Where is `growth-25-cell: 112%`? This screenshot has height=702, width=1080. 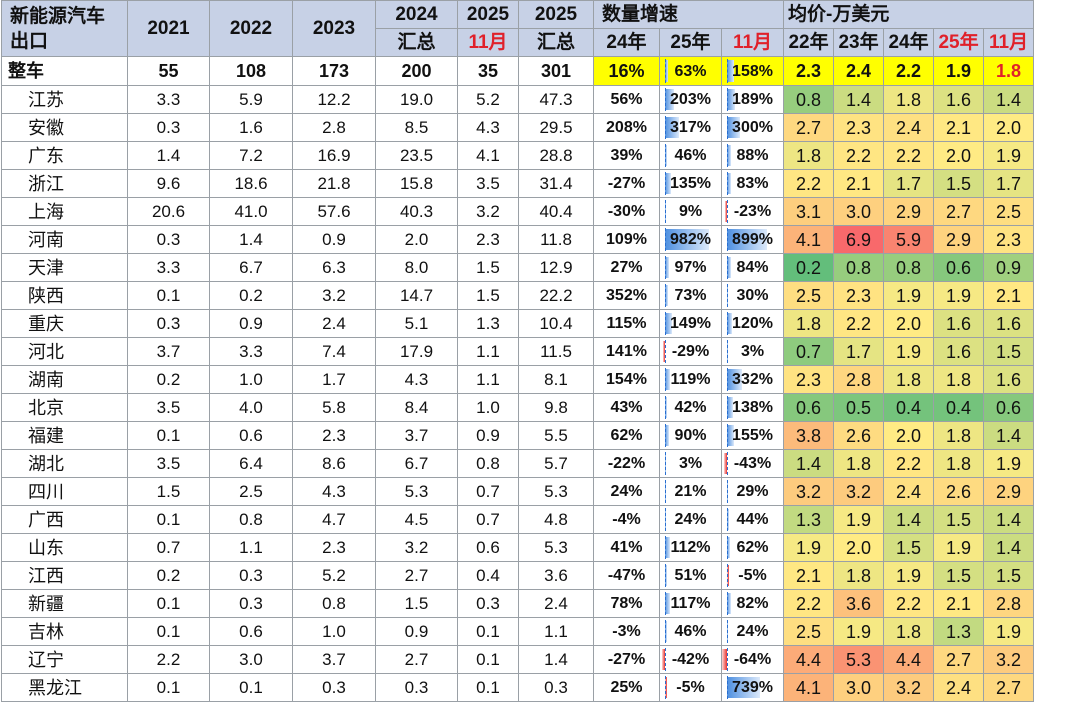
growth-25-cell: 112% is located at coordinates (691, 548).